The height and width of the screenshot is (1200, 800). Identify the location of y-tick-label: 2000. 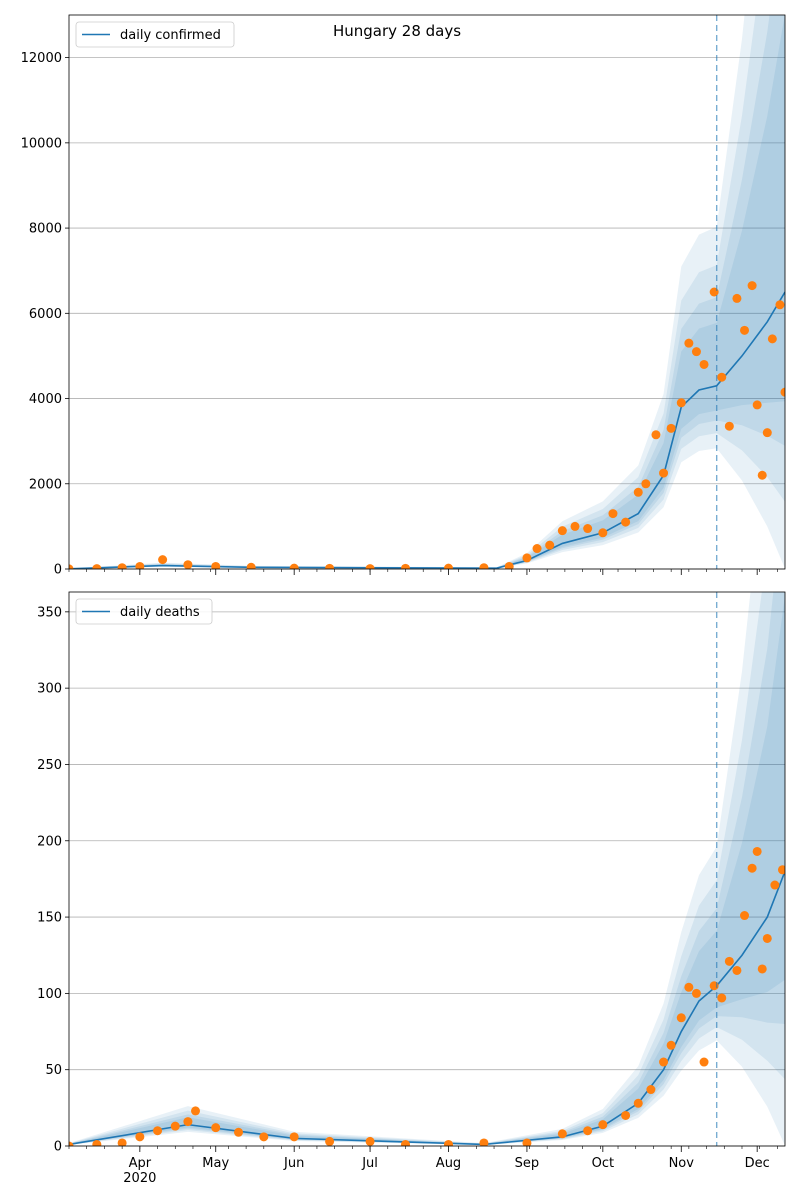
(45, 484).